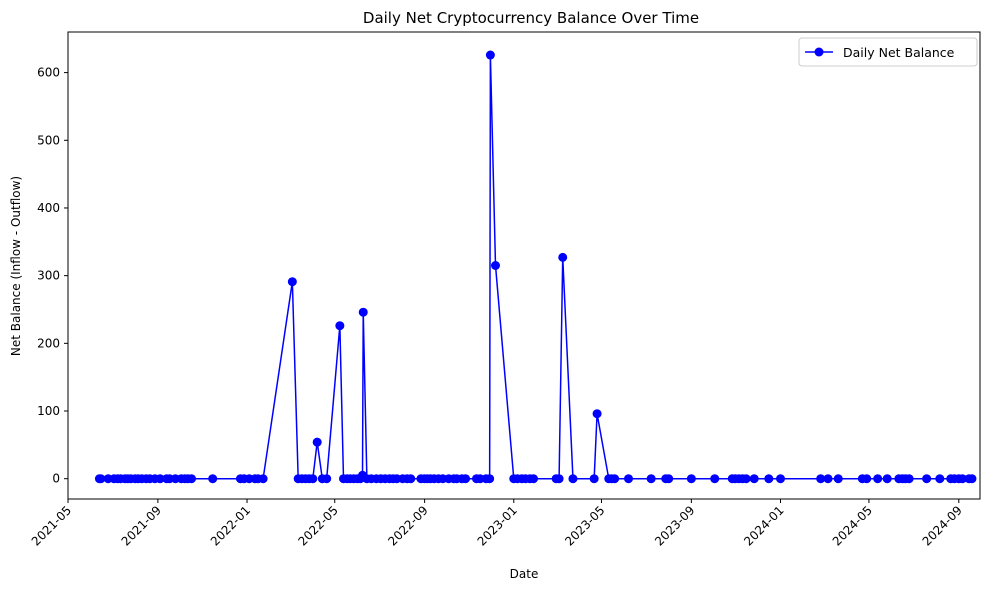 The width and height of the screenshot is (989, 590). Describe the element at coordinates (56, 479) in the screenshot. I see `y-tick-label: 0` at that location.